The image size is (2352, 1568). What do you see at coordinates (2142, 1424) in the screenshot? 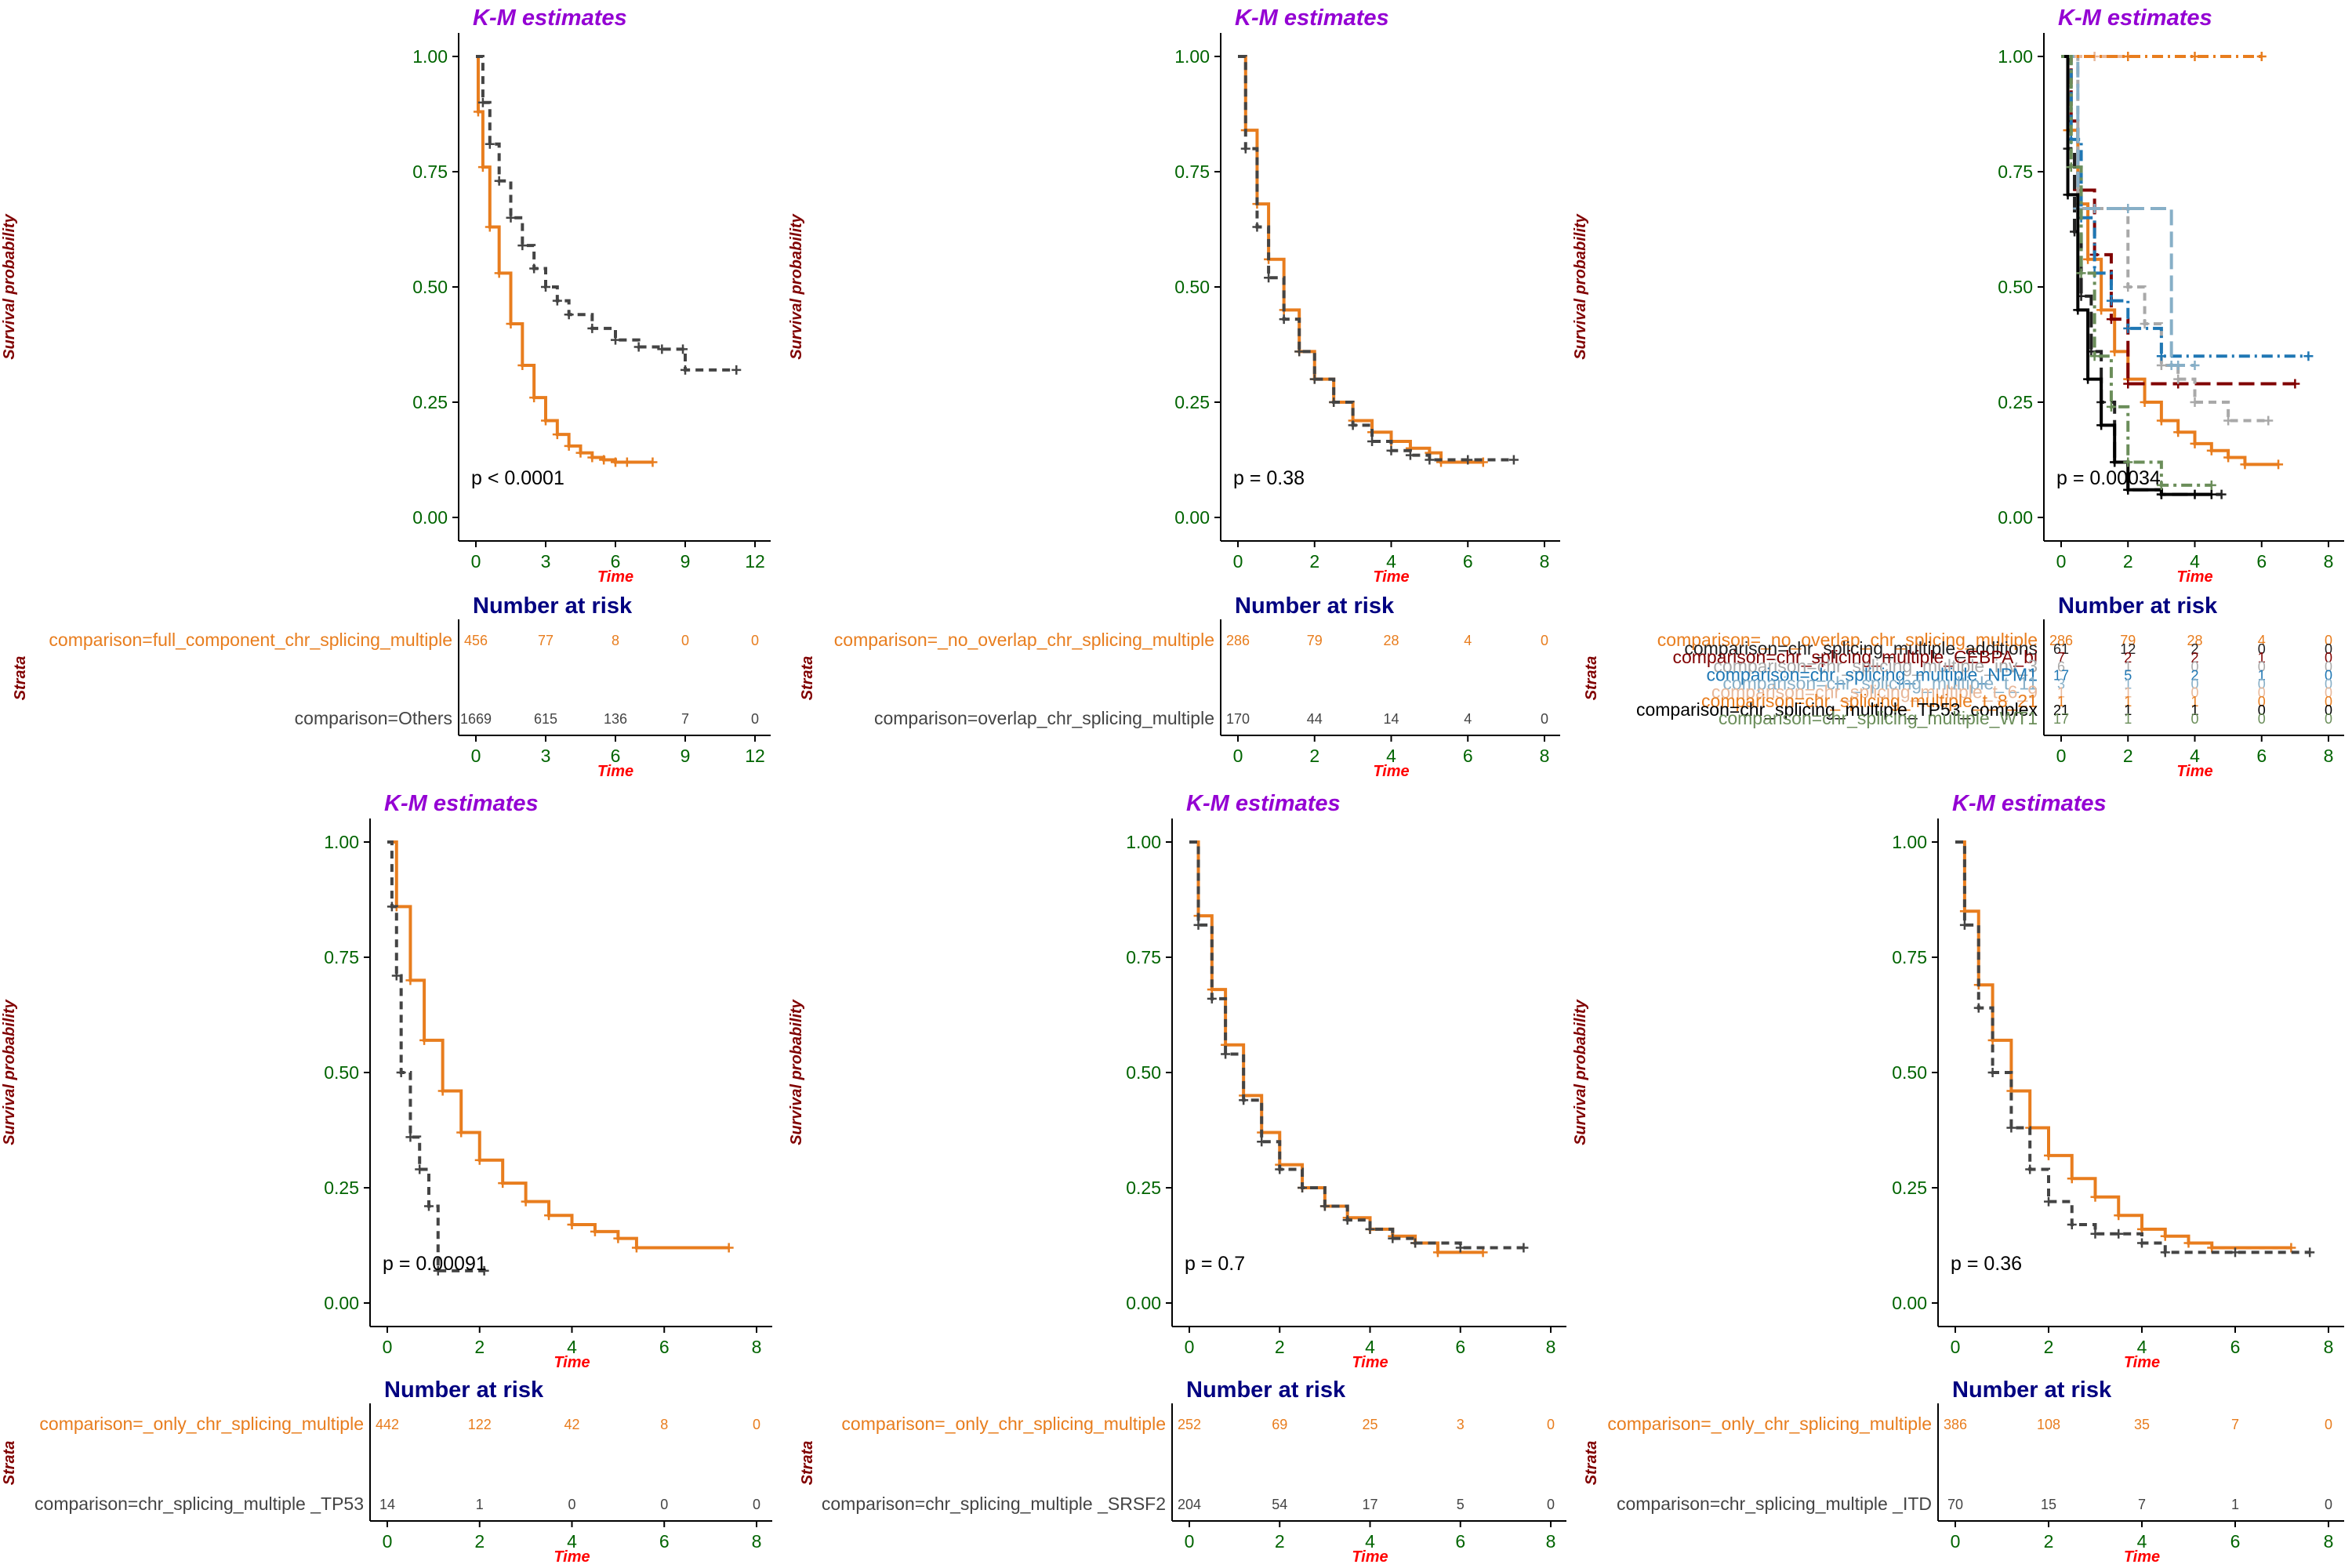
I see `risk-count: 35` at bounding box center [2142, 1424].